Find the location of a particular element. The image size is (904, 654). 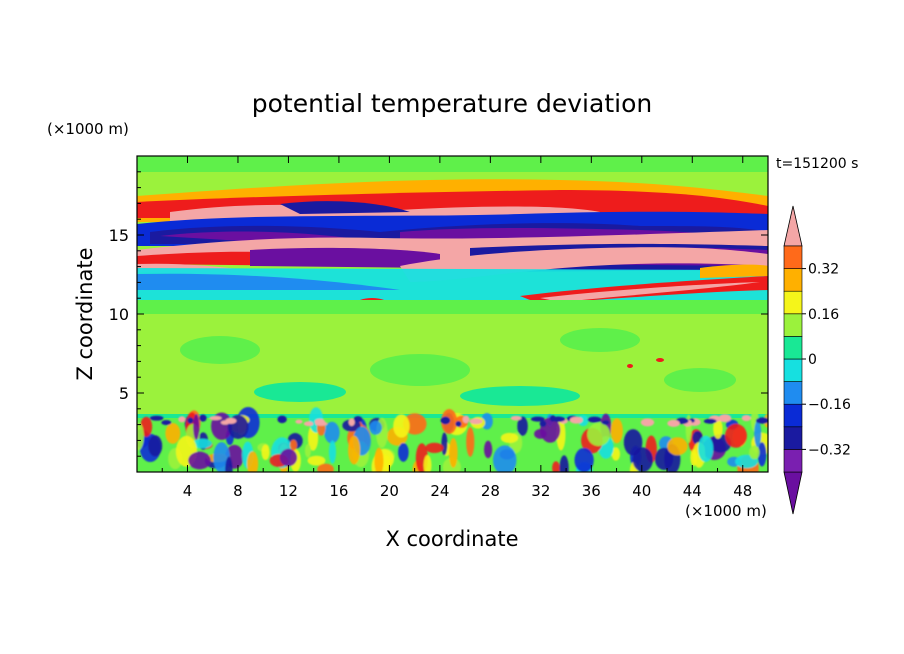

colorbar-tick-label: 0 is located at coordinates (812, 360).